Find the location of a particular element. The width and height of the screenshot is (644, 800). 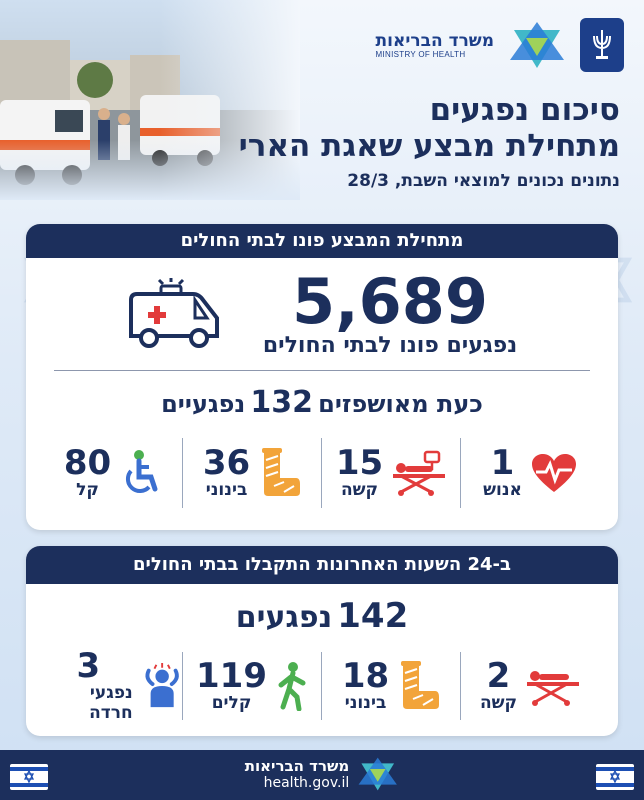

heart-pulse-icon is located at coordinates (553, 473).